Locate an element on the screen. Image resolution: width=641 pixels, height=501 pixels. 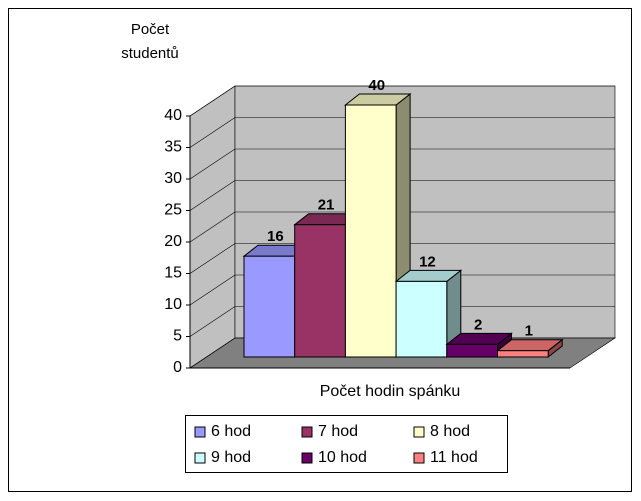
y-tick-label: 20 is located at coordinates (173, 241).